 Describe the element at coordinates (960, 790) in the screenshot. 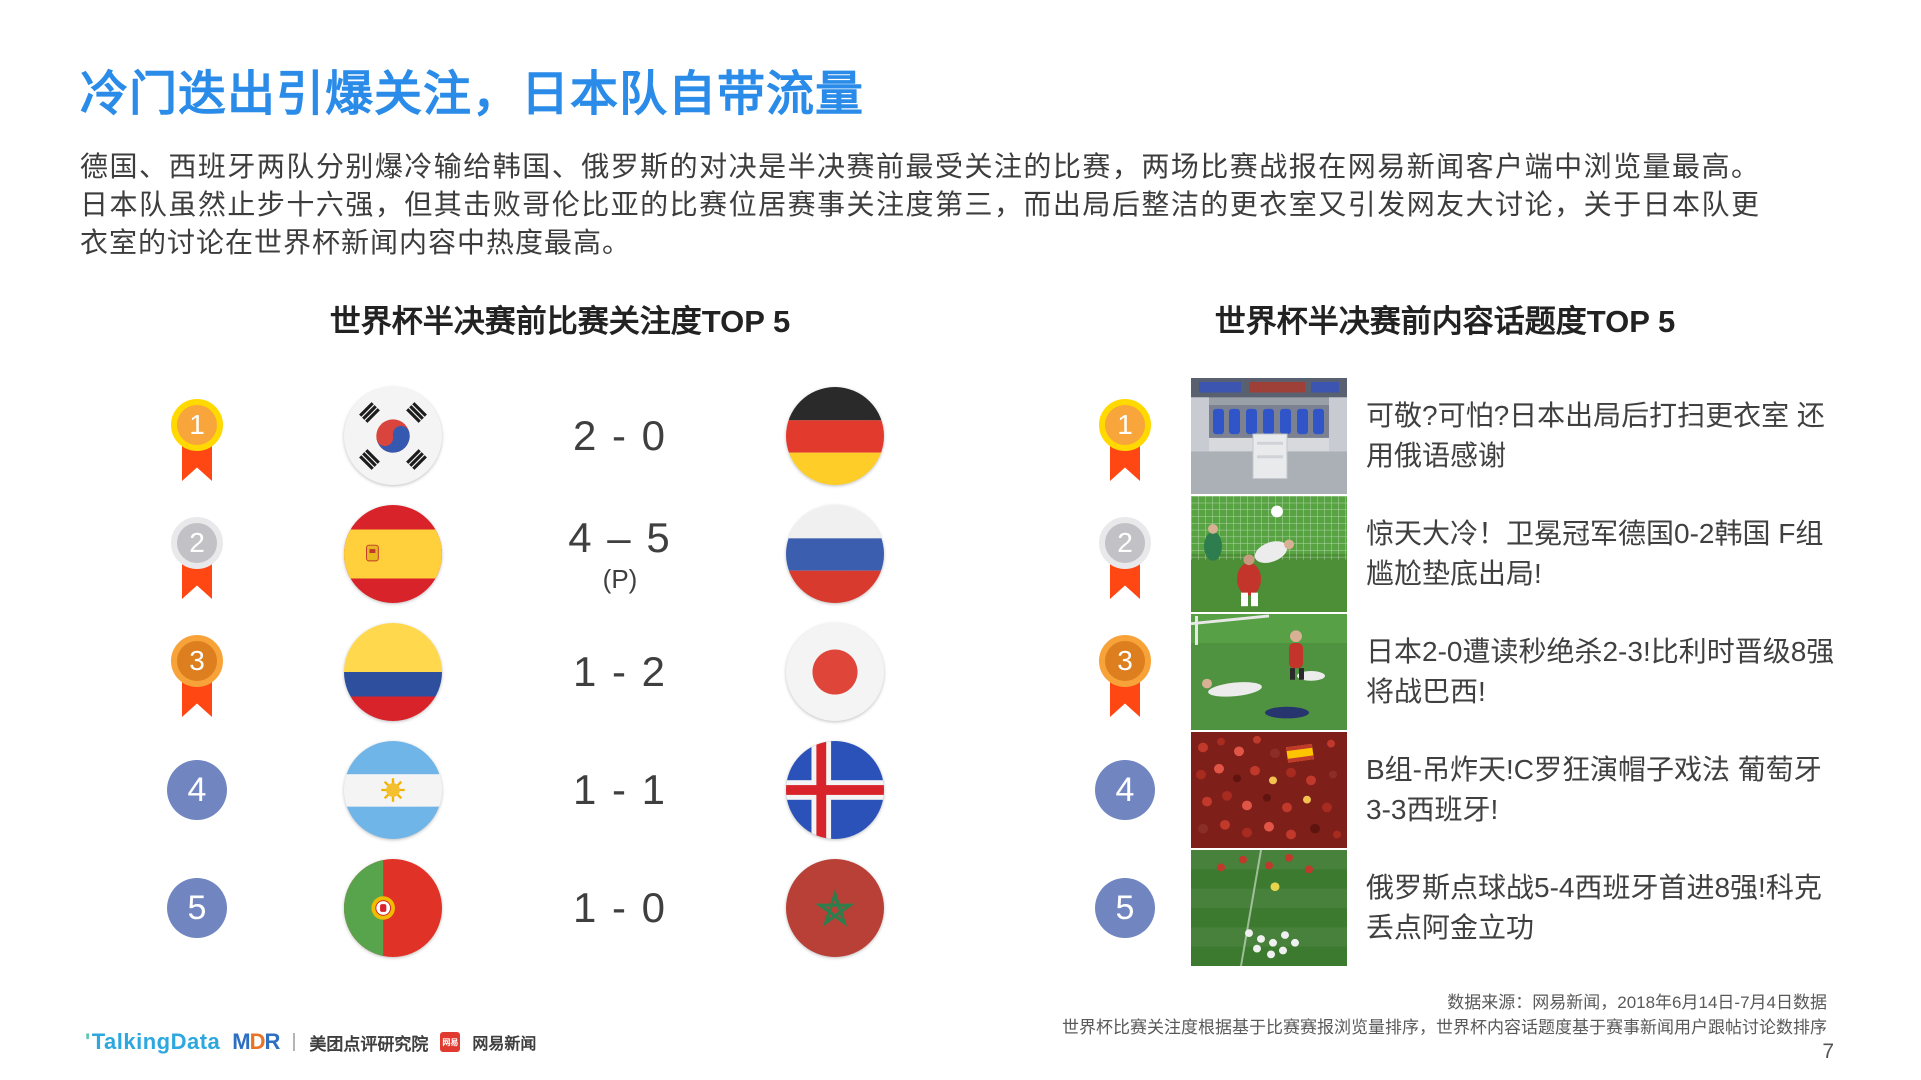

I see `rank-row-4: 4 1 - 1 4` at that location.